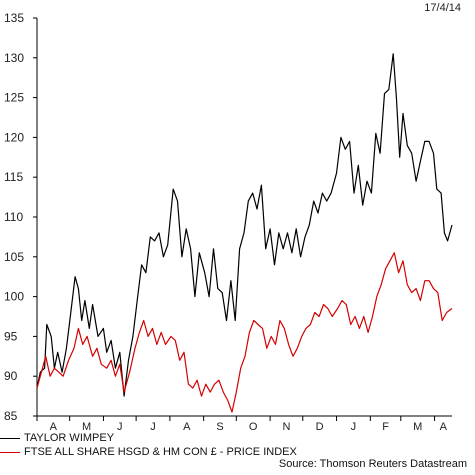 This screenshot has height=475, width=475. What do you see at coordinates (253, 427) in the screenshot?
I see `x-tick-label: O` at bounding box center [253, 427].